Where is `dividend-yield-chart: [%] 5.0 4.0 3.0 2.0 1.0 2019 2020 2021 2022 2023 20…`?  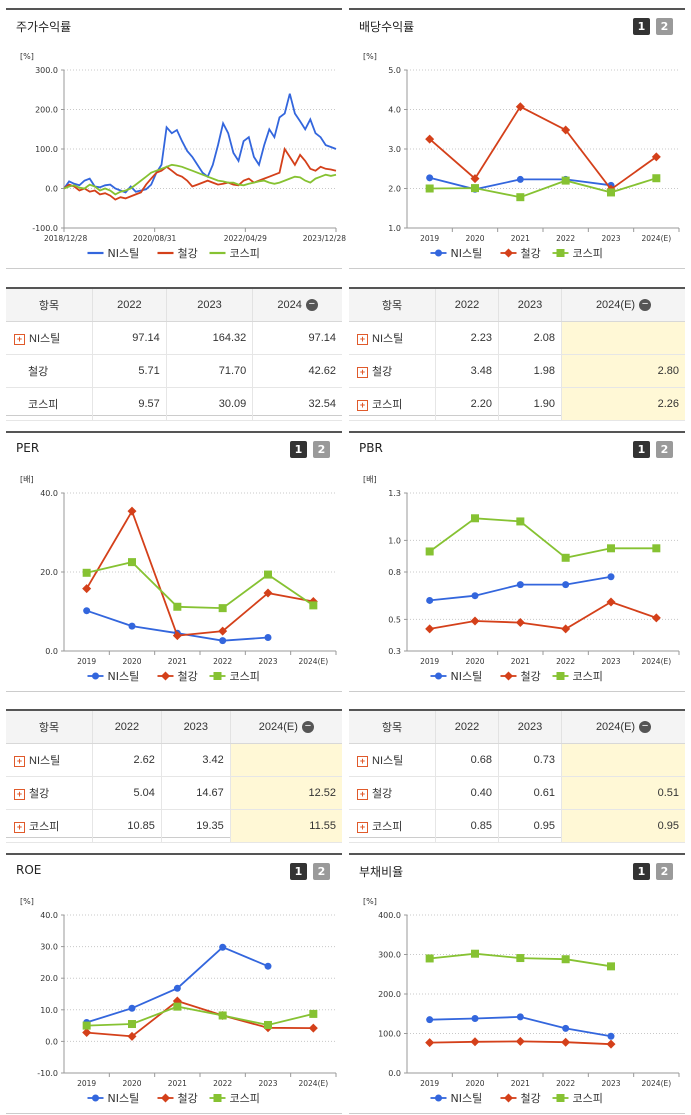
dividend-yield-chart: [%] 5.0 4.0 3.0 2.0 1.0 2019 2020 2021 2022 2023 20… is located at coordinates (521, 156).